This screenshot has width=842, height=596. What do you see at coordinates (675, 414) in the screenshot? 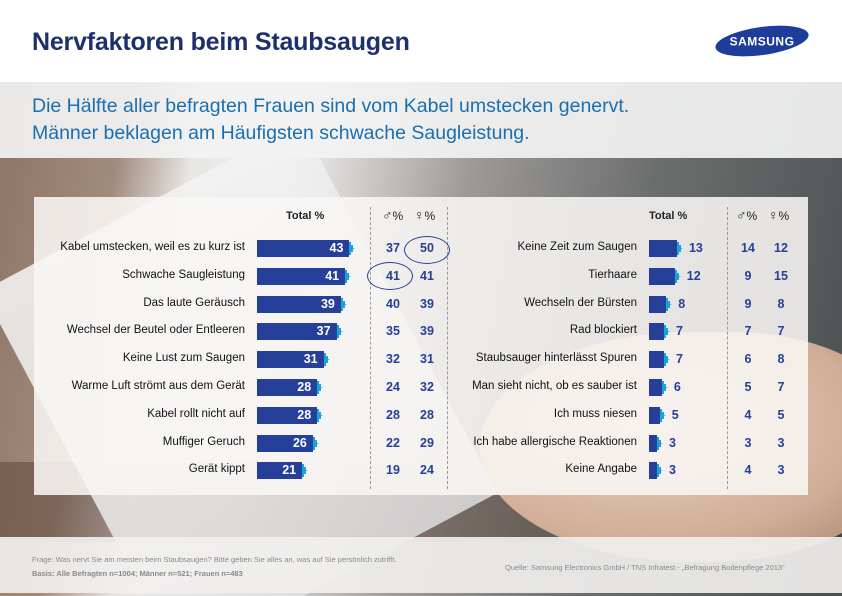
I see `bar-value-label: 5` at bounding box center [675, 414].